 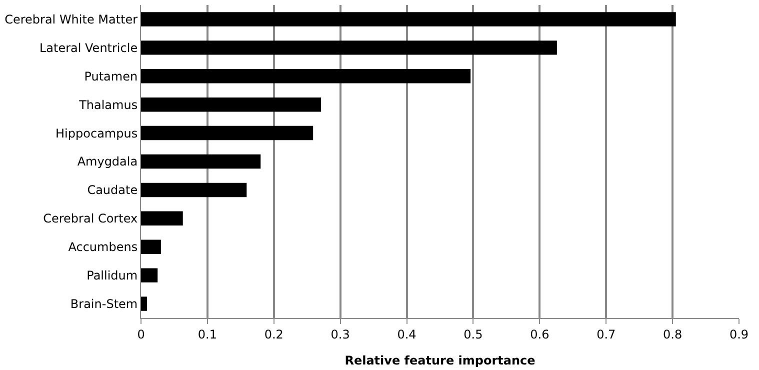 What do you see at coordinates (340, 334) in the screenshot?
I see `x-tick-label: 0.3` at bounding box center [340, 334].